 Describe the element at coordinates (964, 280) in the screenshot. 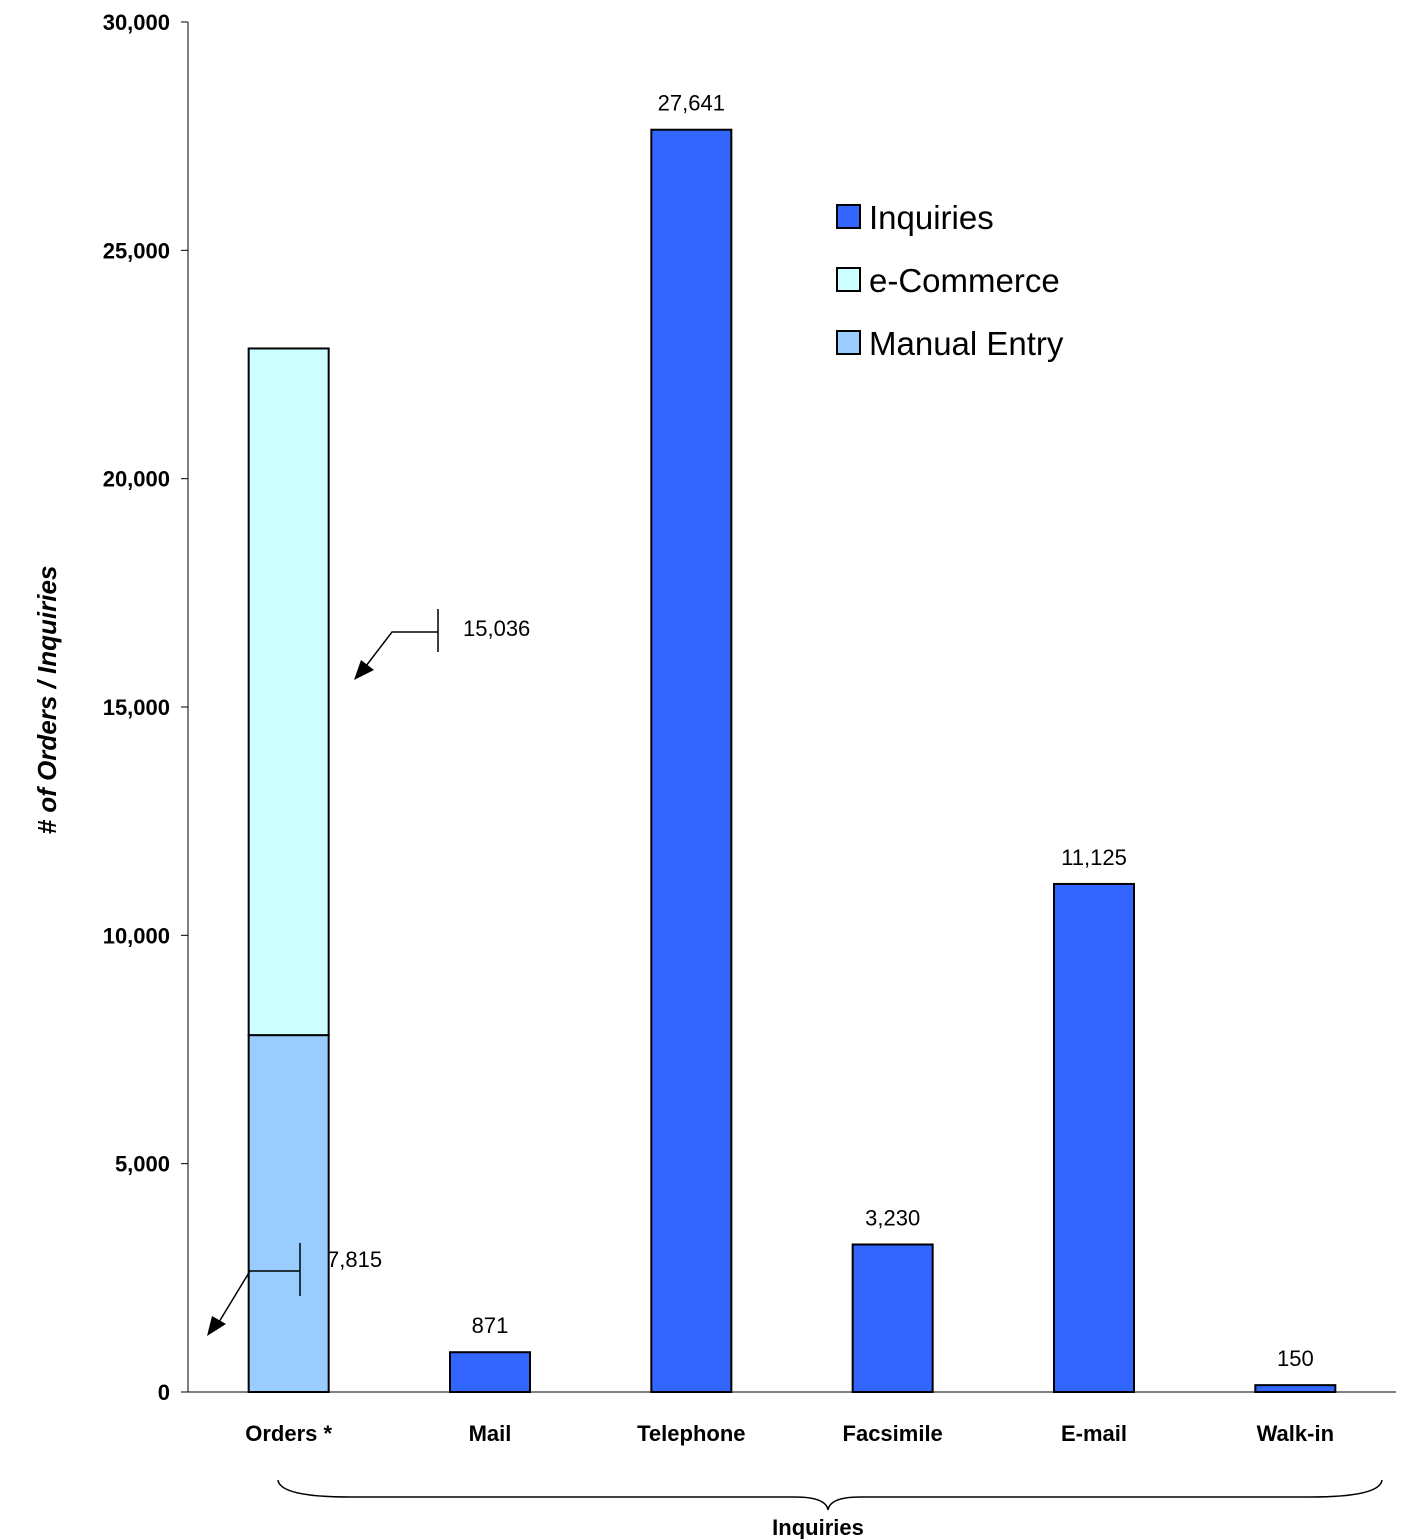

I see `legend-label: e-Commerce` at that location.